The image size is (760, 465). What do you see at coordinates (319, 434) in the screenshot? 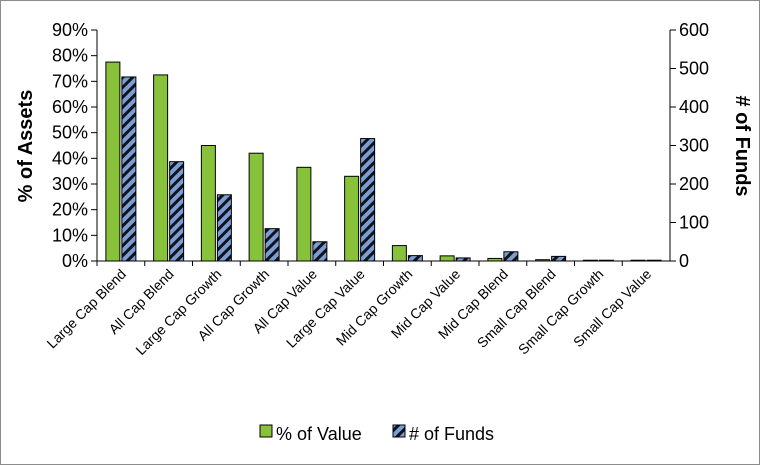
I see `legend-label-value: % of Value` at bounding box center [319, 434].